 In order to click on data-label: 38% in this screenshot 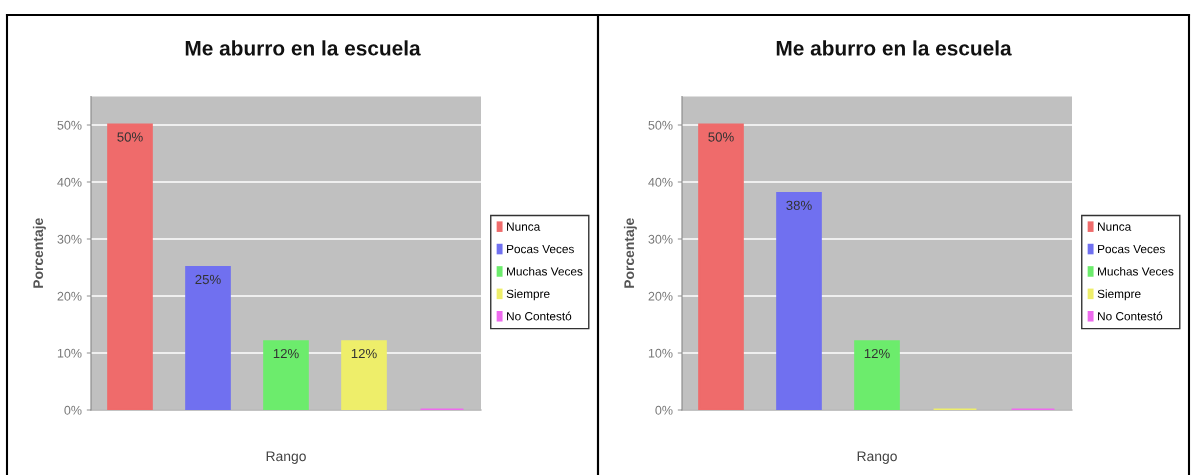, I will do `click(799, 205)`.